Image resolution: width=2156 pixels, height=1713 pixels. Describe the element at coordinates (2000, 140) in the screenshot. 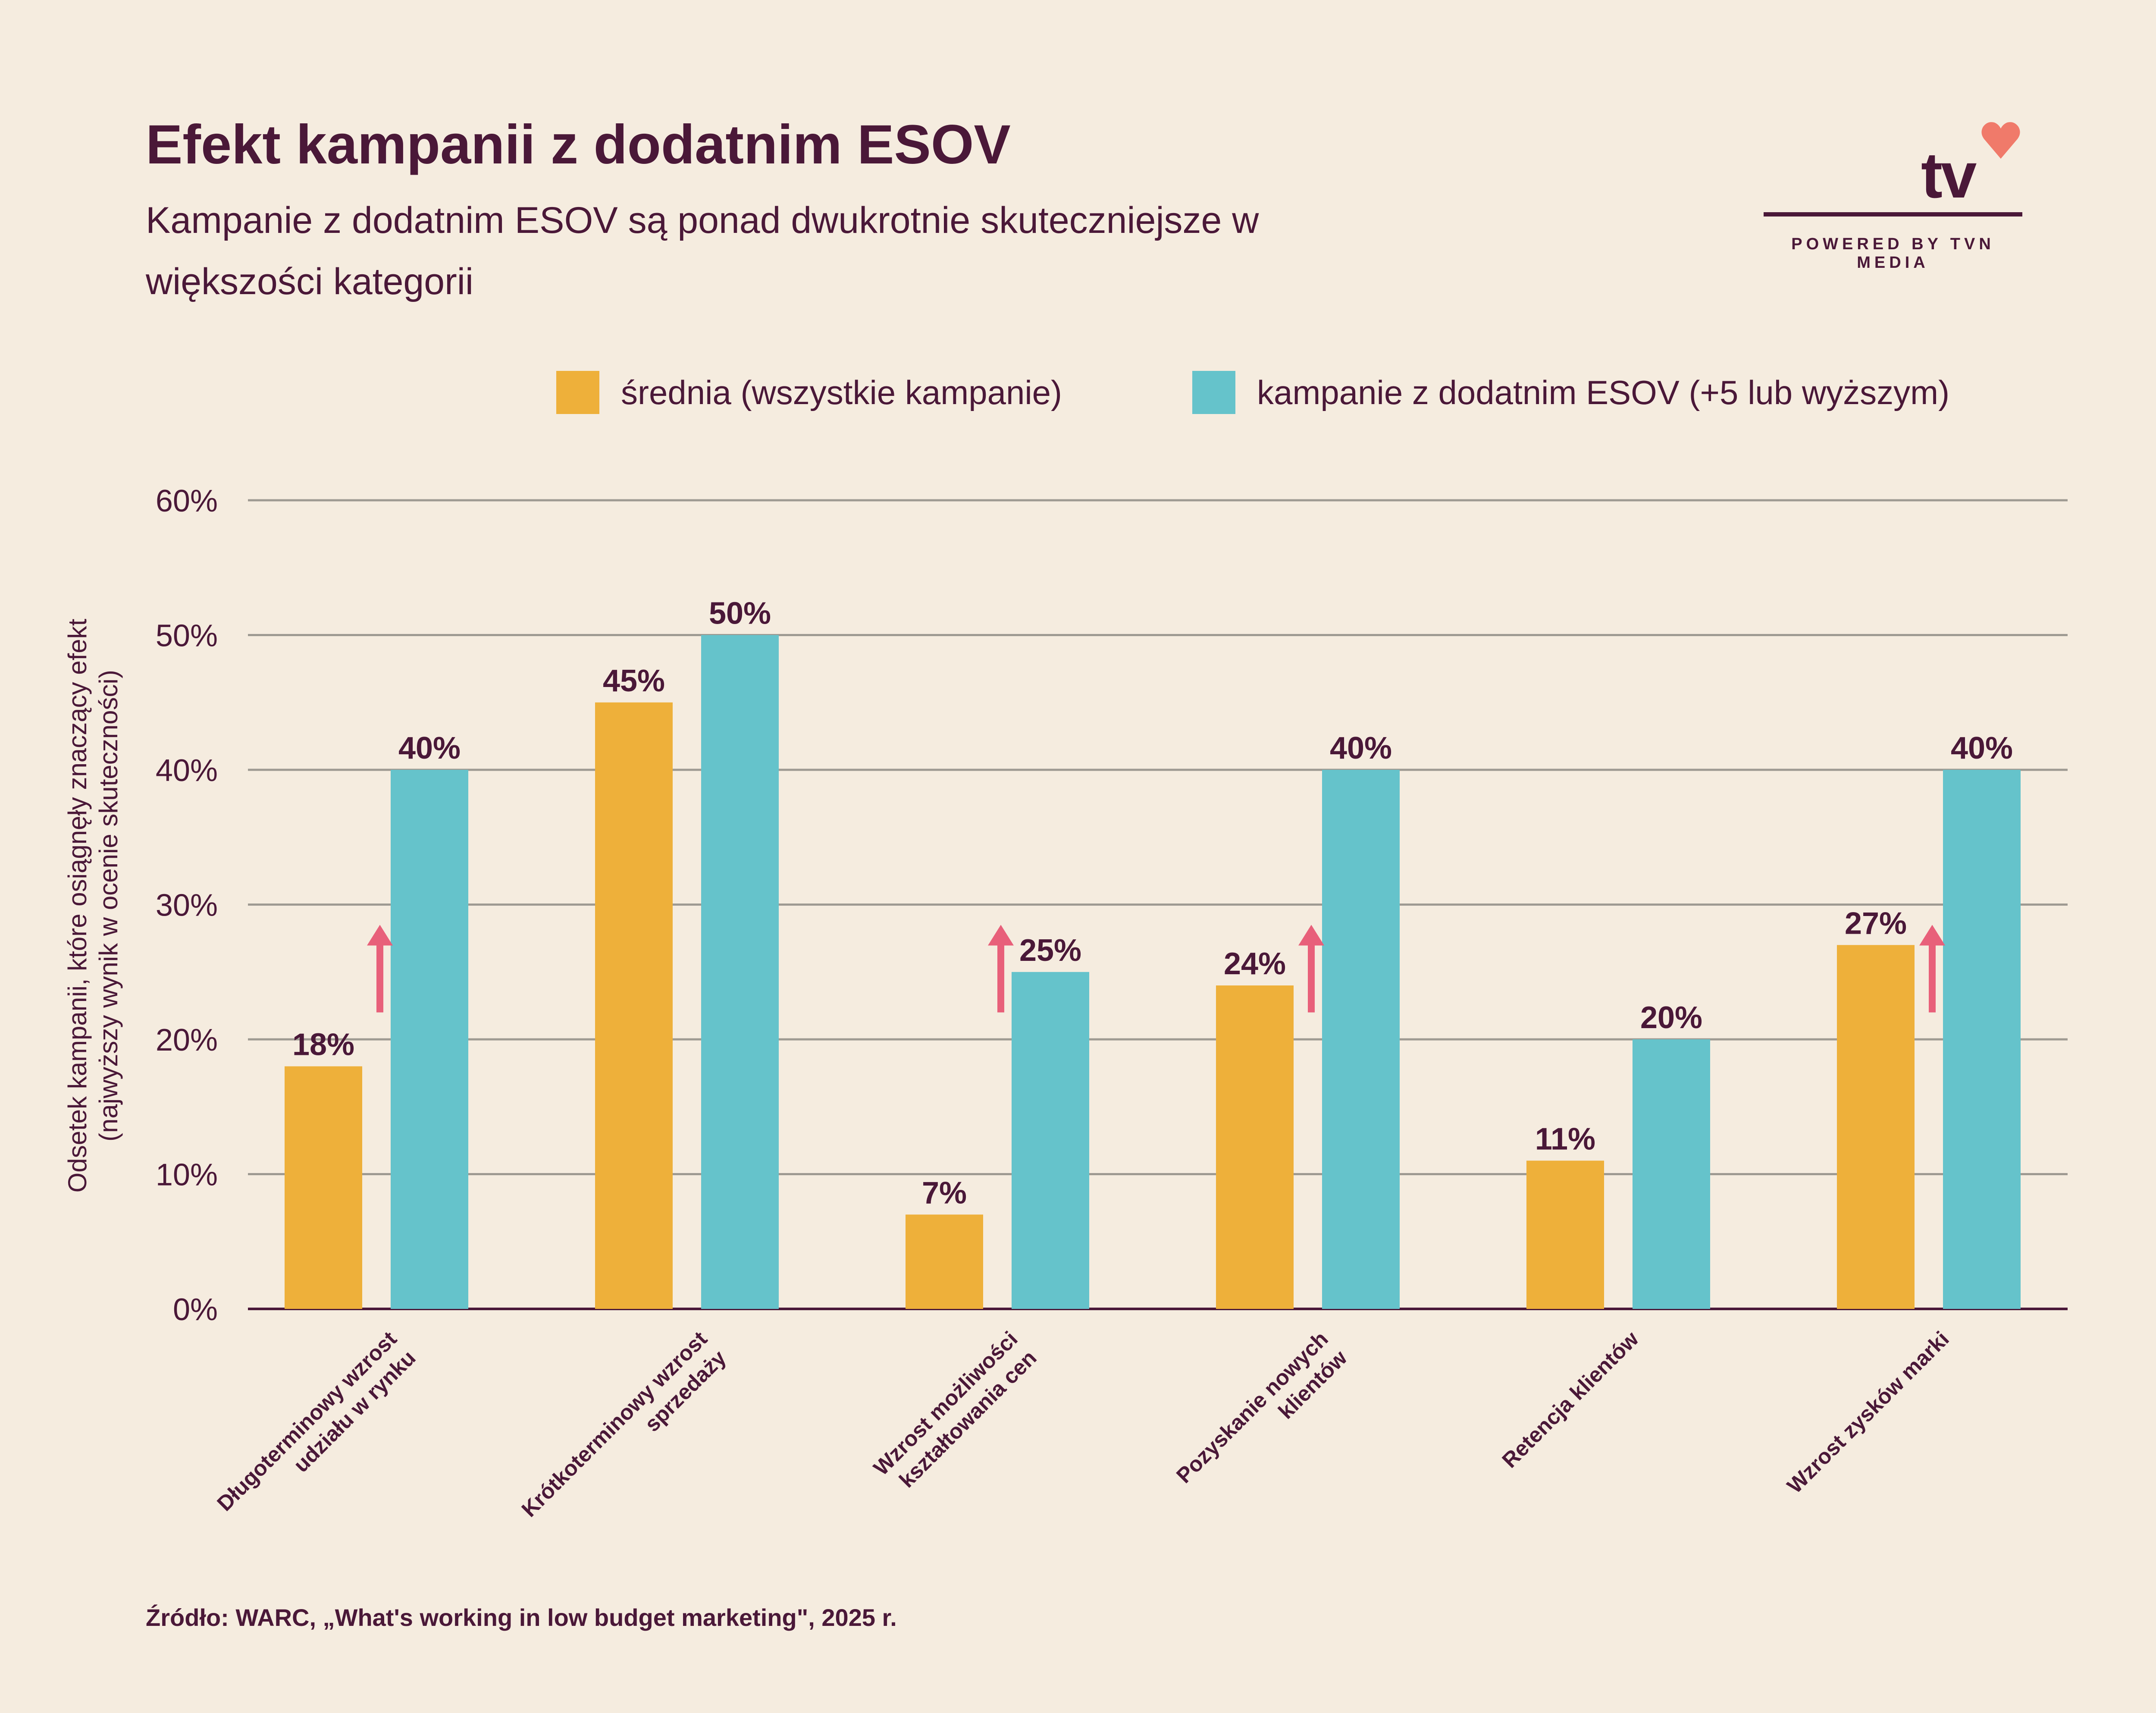

I see `heart-icon` at that location.